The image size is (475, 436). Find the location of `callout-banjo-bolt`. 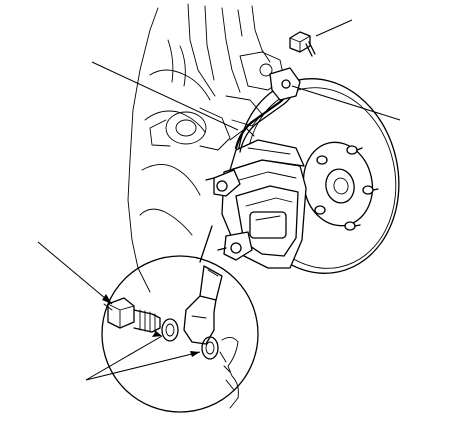

callout-banjo-bolt is located at coordinates (75, 273).